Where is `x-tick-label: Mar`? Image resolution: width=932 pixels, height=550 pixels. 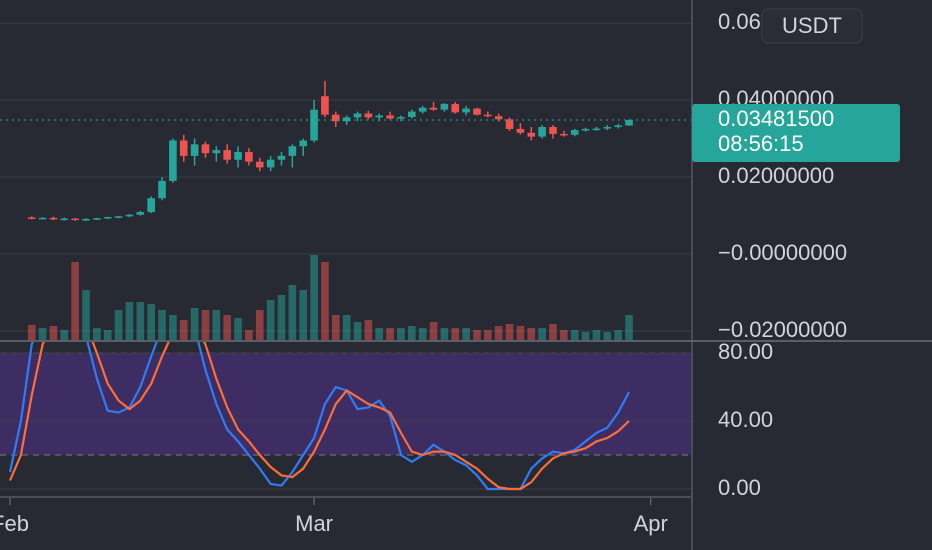 x-tick-label: Mar is located at coordinates (314, 523).